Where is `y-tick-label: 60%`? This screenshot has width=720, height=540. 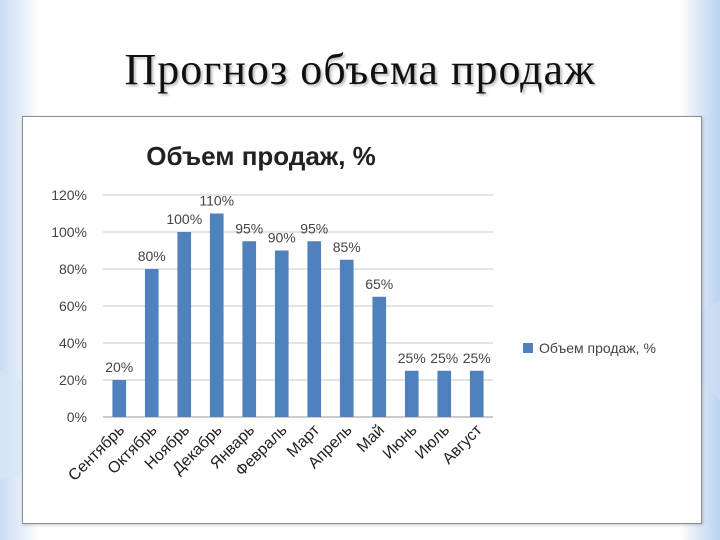
y-tick-label: 60% is located at coordinates (73, 306).